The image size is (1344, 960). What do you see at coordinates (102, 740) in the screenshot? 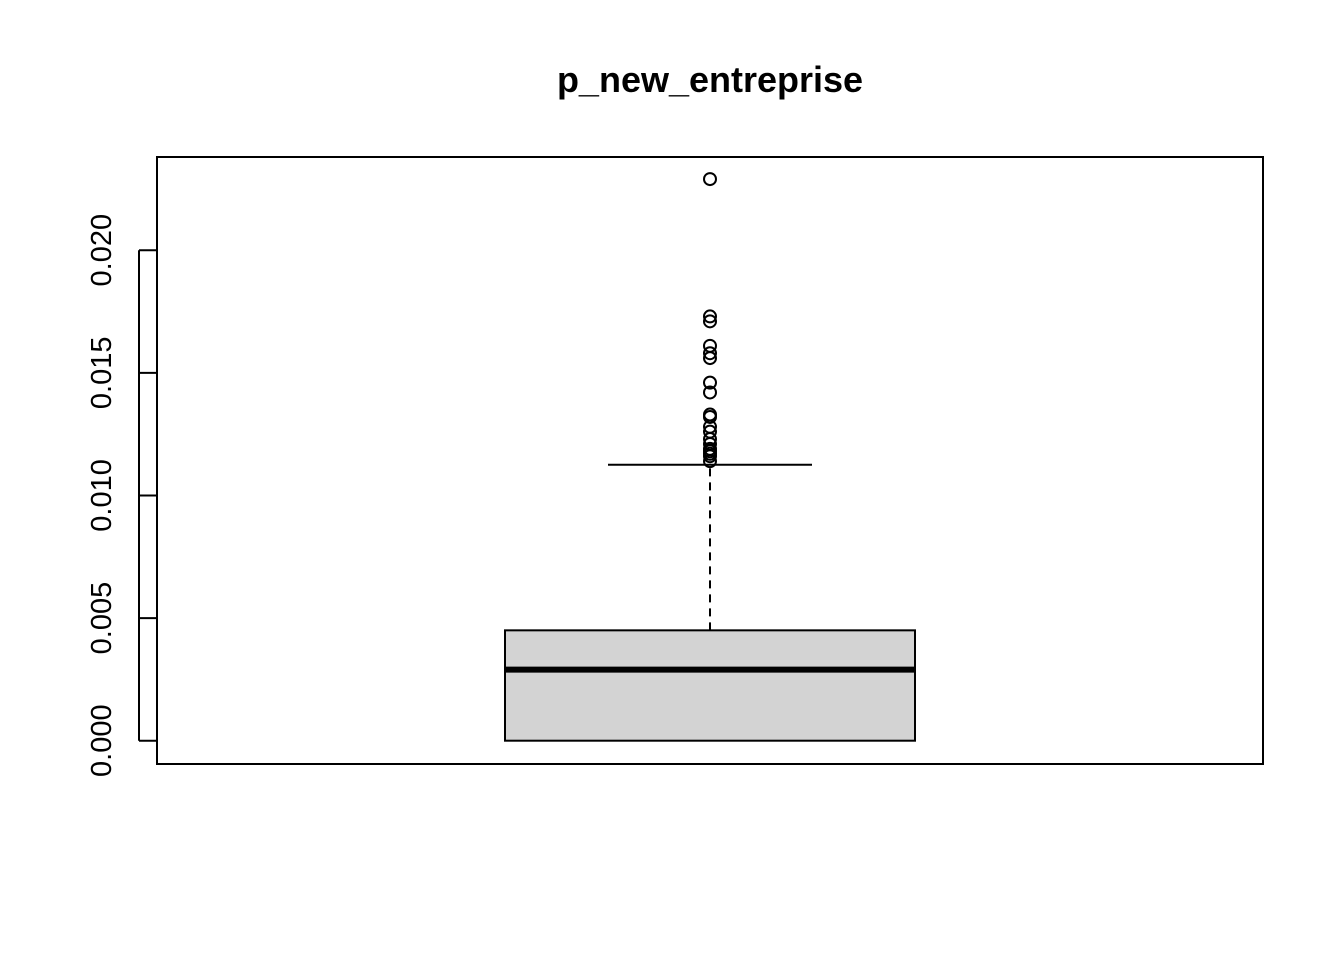
I see `y-tick-label: 0.000` at bounding box center [102, 740].